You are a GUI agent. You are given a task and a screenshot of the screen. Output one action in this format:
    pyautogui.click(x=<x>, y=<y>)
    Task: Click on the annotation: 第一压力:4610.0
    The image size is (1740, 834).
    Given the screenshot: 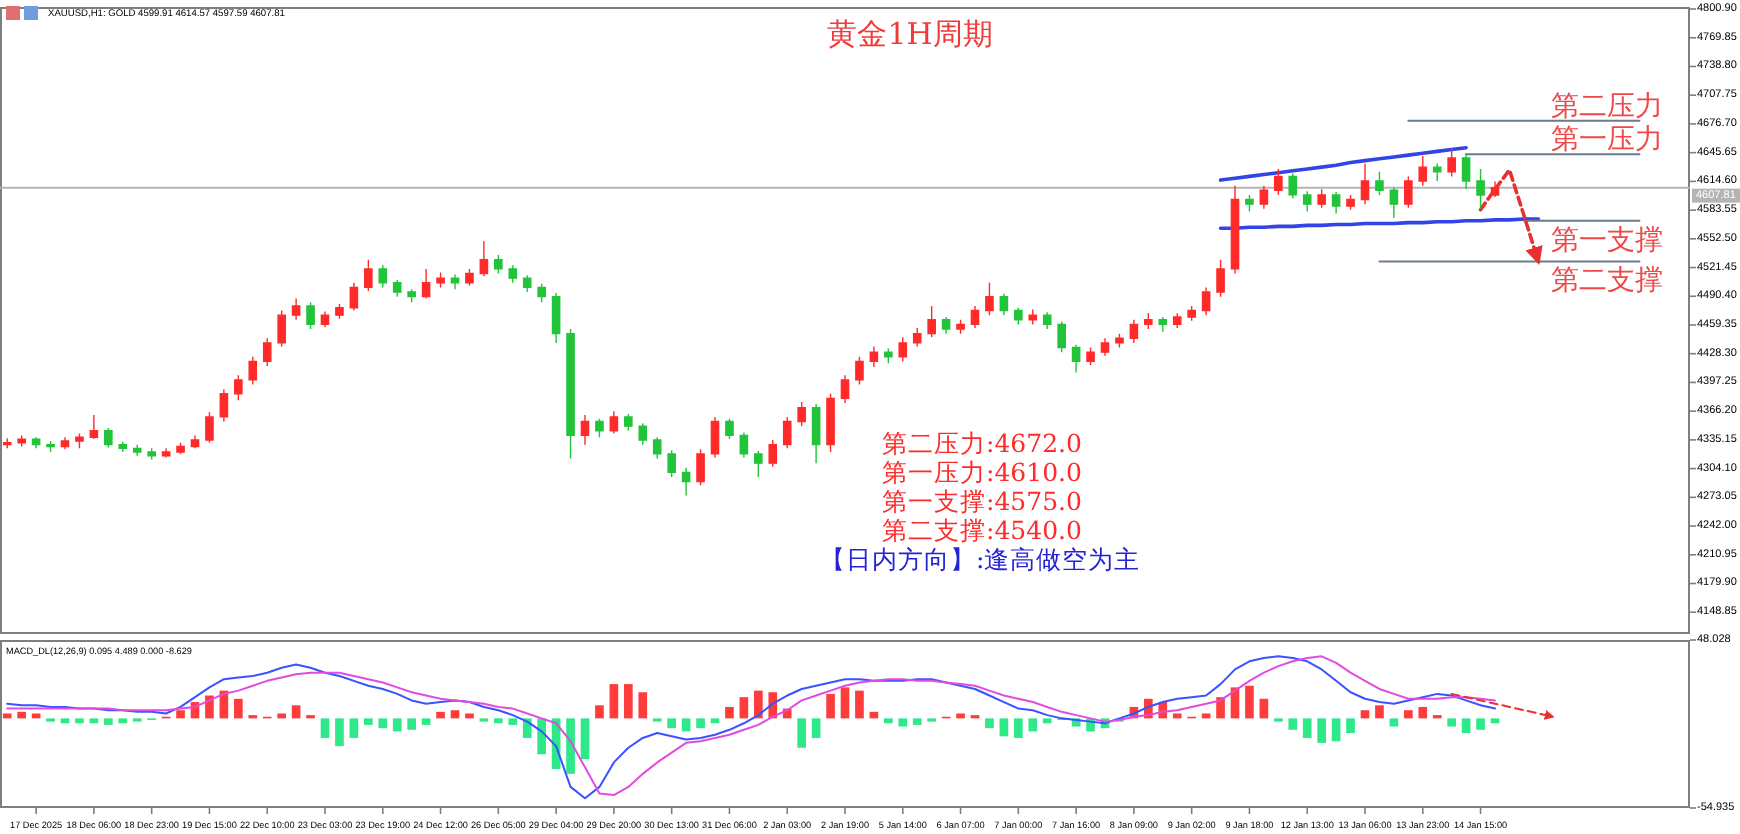 What is the action you would take?
    pyautogui.click(x=982, y=472)
    